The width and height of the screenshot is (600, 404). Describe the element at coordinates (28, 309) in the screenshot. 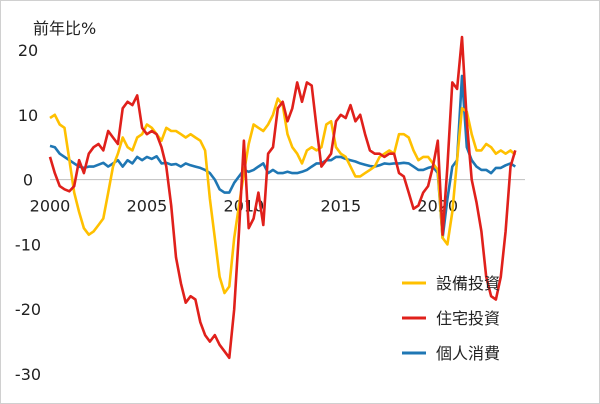

I see `y-tick-label: -20` at that location.